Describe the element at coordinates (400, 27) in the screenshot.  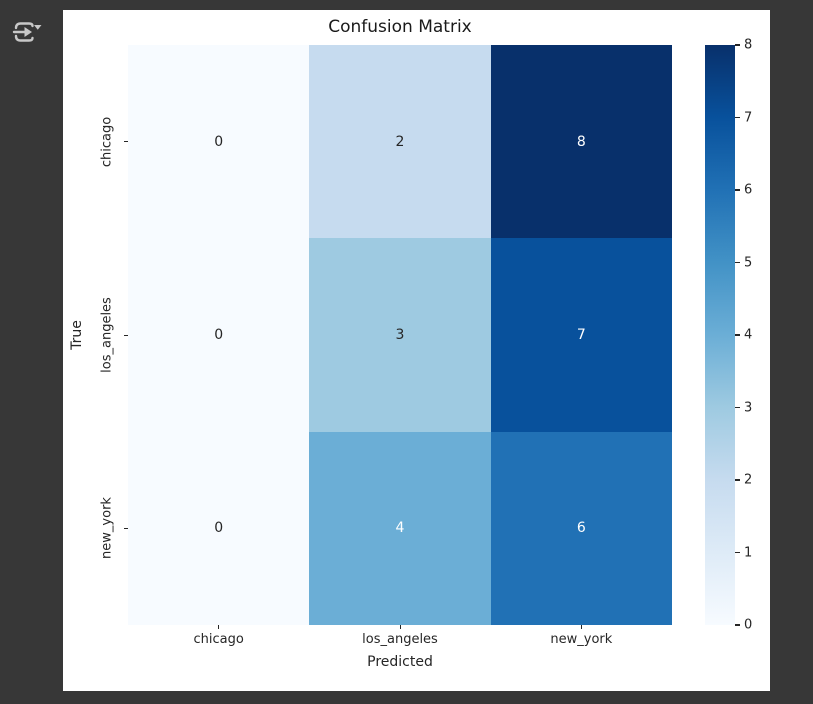
I see `chart-title: Confusion Matrix` at that location.